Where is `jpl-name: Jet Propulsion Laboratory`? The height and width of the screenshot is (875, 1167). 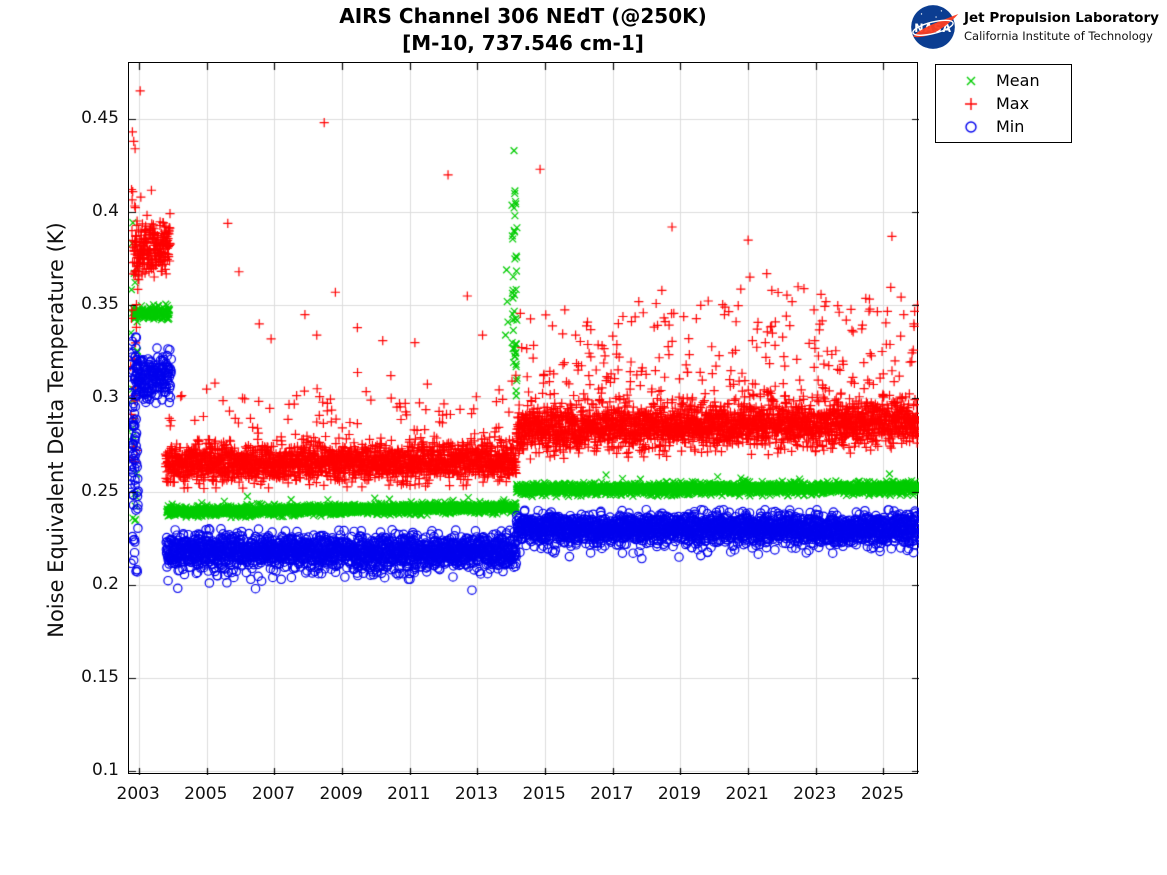
jpl-name: Jet Propulsion Laboratory is located at coordinates (1061, 18).